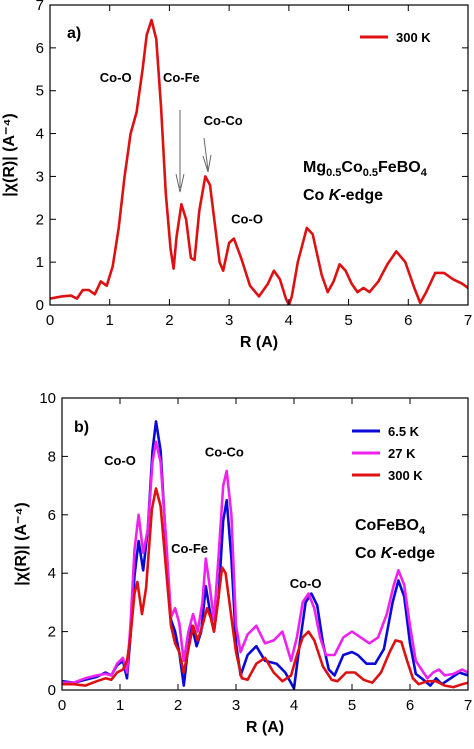 This screenshot has width=474, height=749. Describe the element at coordinates (40, 176) in the screenshot. I see `y-tick-label: 3` at that location.